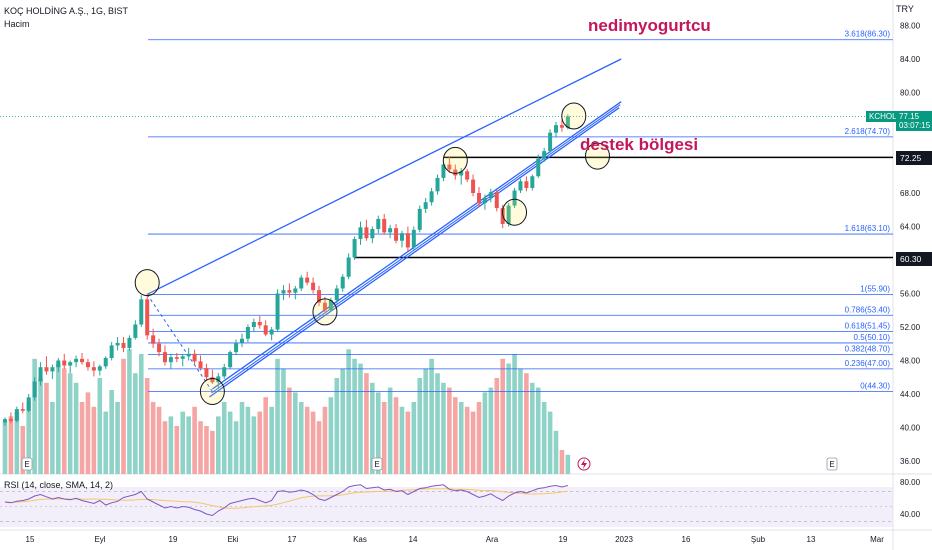  What do you see at coordinates (492, 539) in the screenshot?
I see `time-axis-tick: Ara` at bounding box center [492, 539].